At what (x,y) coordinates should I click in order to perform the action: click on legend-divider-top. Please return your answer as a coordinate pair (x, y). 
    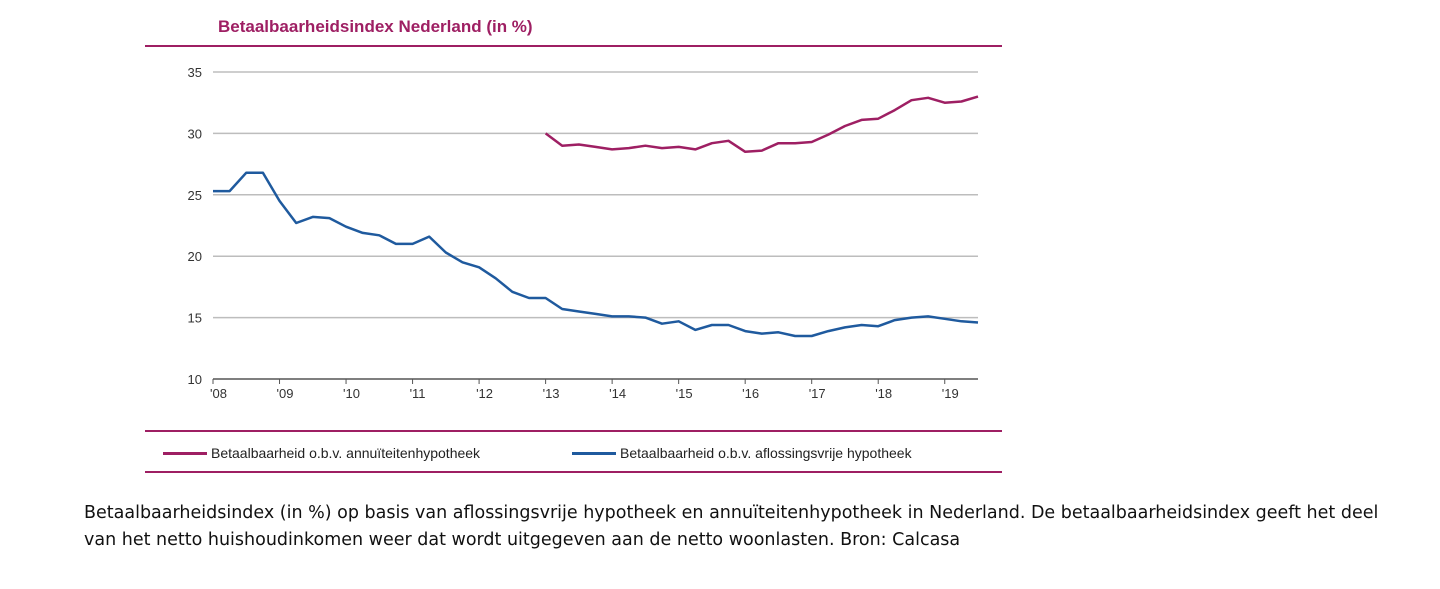
    Looking at the image, I should click on (573, 431).